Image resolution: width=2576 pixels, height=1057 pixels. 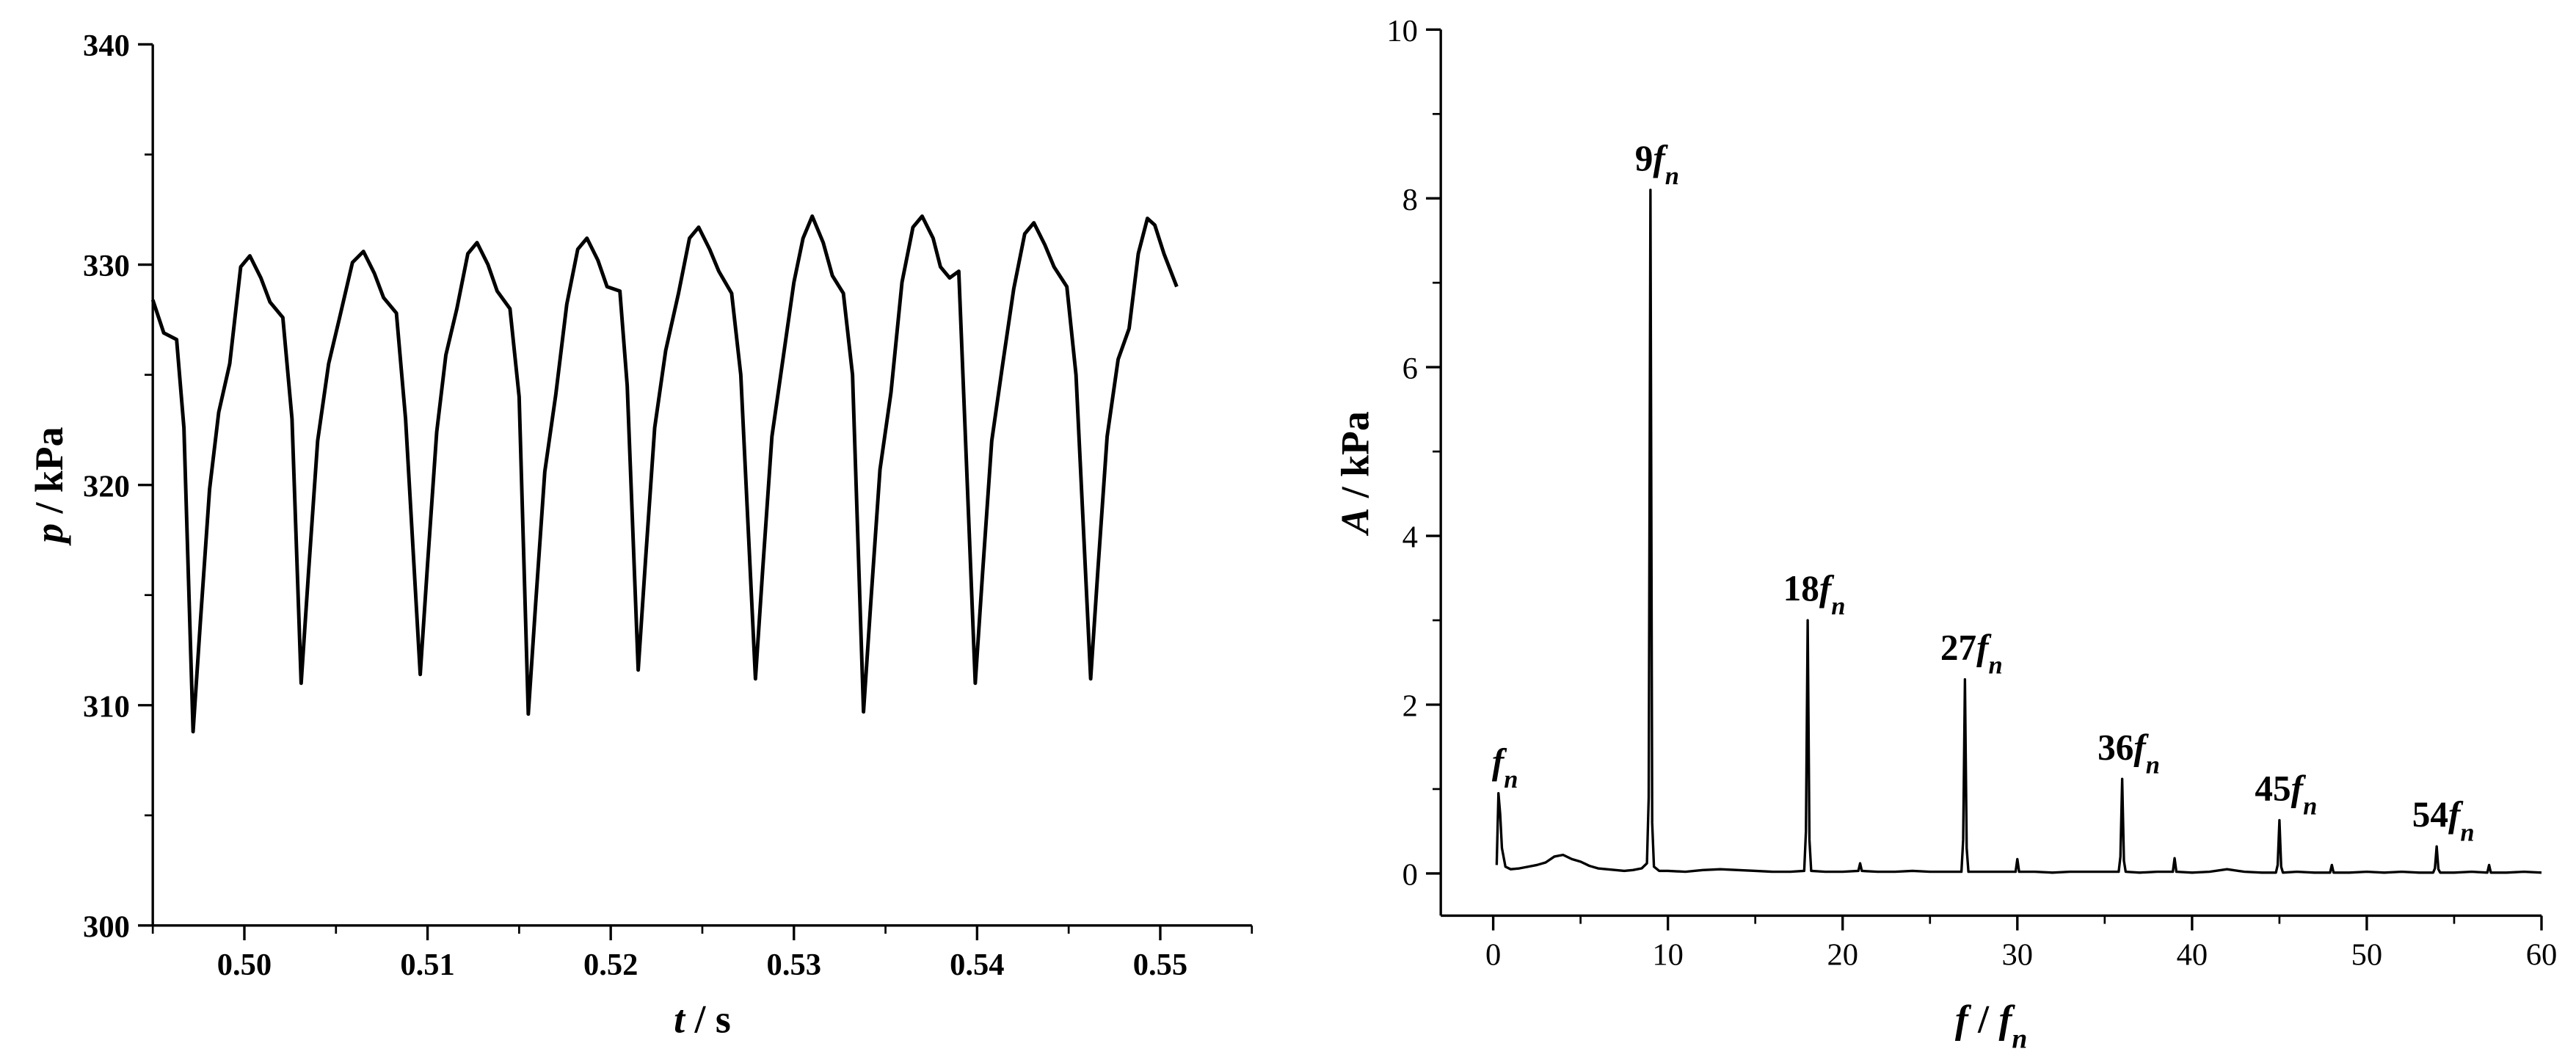 I want to click on annotation-number: 36, so click(x=2115, y=747).